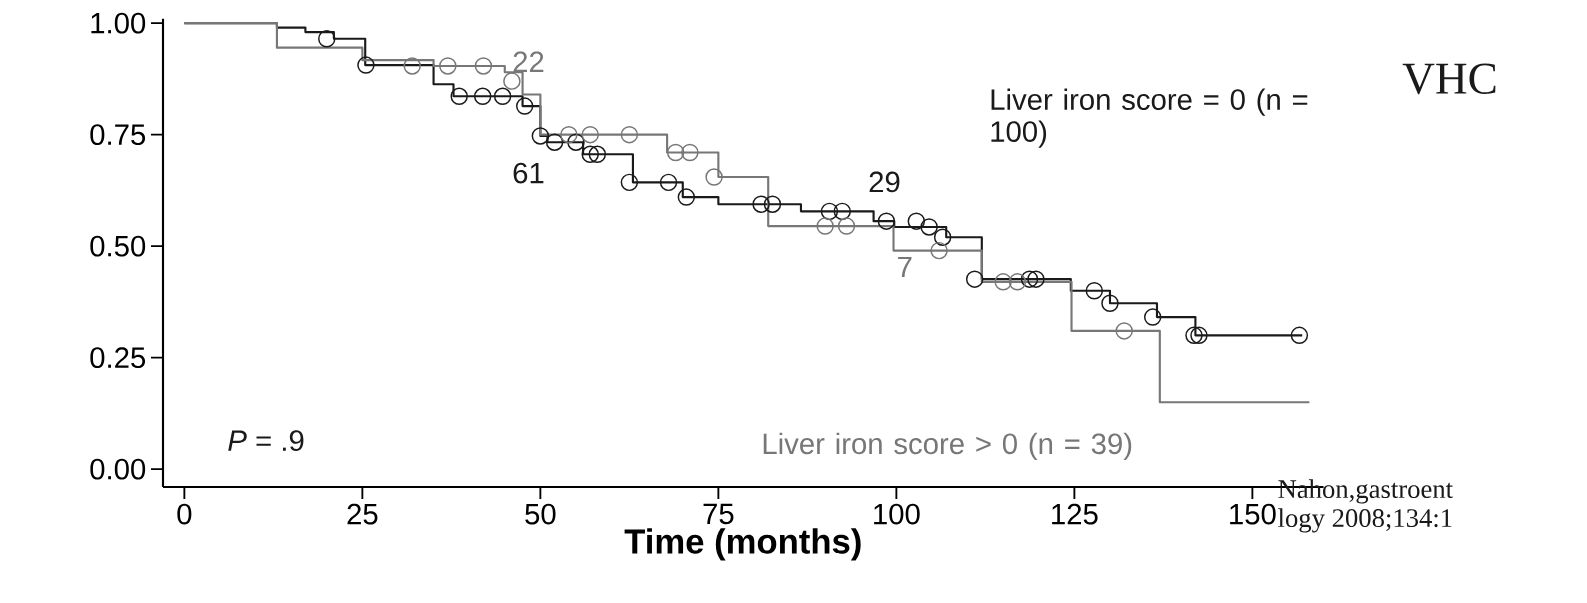  I want to click on x-tick-label: 25, so click(362, 514).